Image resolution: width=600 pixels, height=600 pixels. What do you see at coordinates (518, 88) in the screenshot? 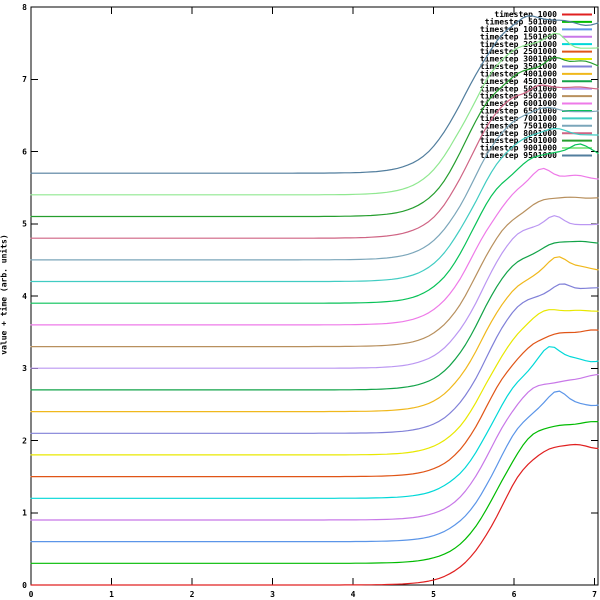
I see `legend-label: timestep 5001000` at bounding box center [518, 88].